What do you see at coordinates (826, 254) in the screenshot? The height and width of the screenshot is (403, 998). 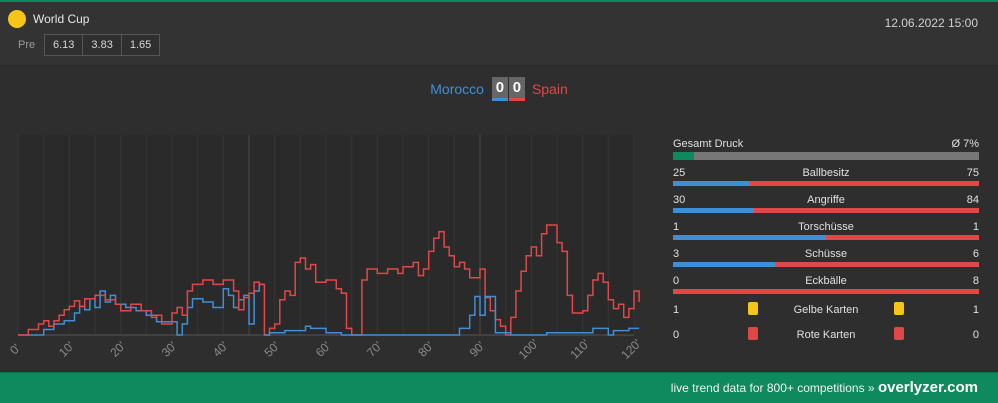 I see `stat-label: Schüsse` at bounding box center [826, 254].